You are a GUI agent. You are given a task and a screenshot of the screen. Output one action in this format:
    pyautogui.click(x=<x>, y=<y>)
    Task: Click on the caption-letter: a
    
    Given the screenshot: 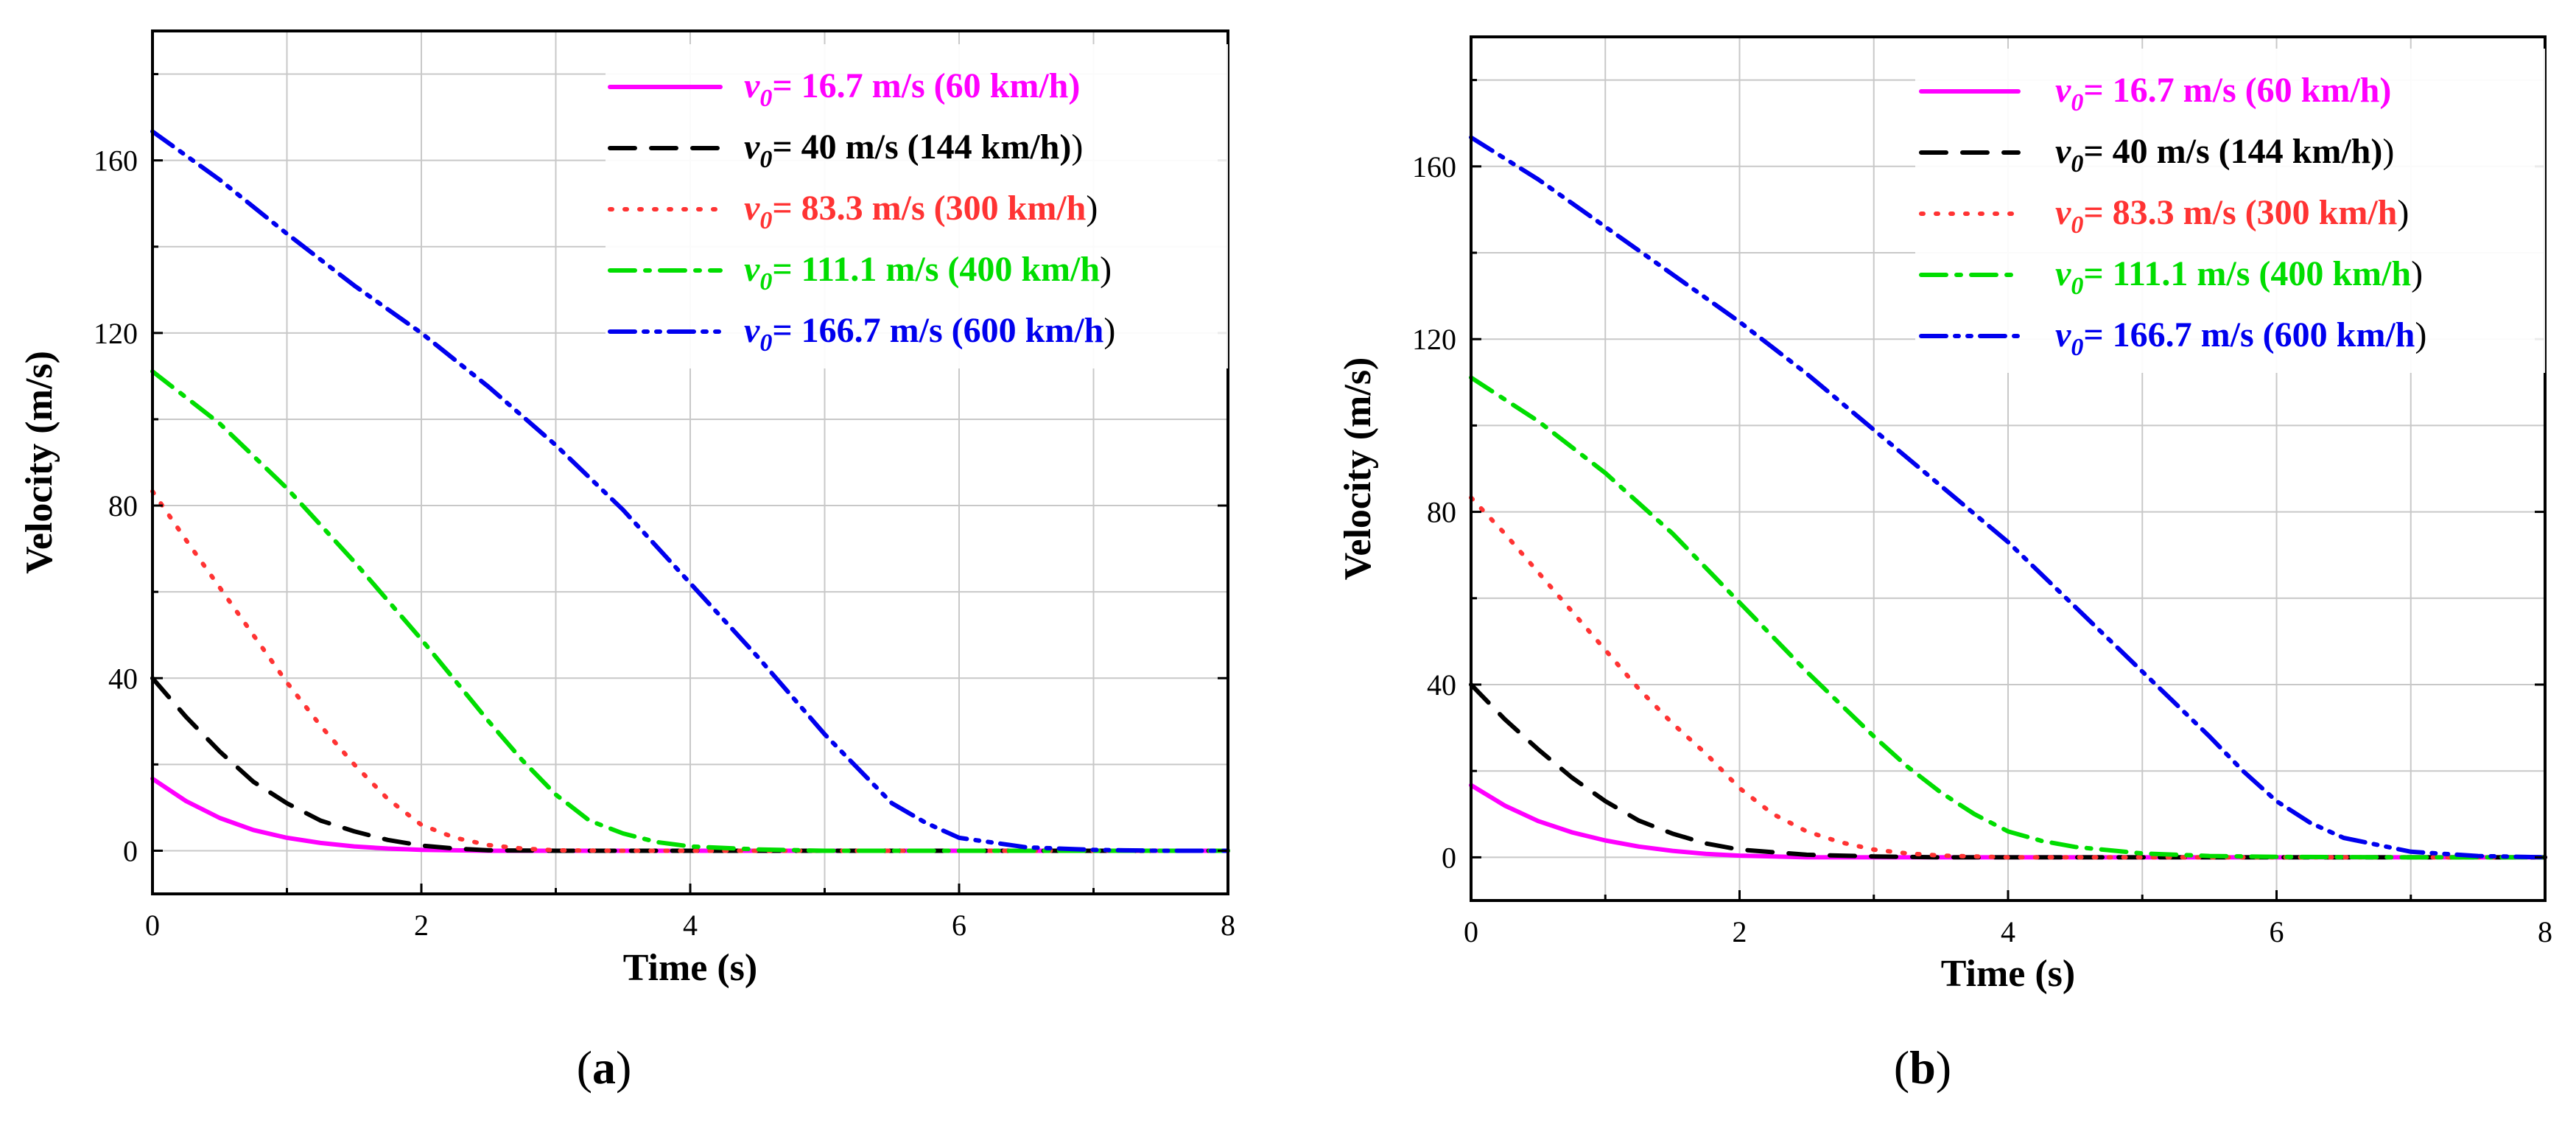 What is the action you would take?
    pyautogui.click(x=604, y=1067)
    